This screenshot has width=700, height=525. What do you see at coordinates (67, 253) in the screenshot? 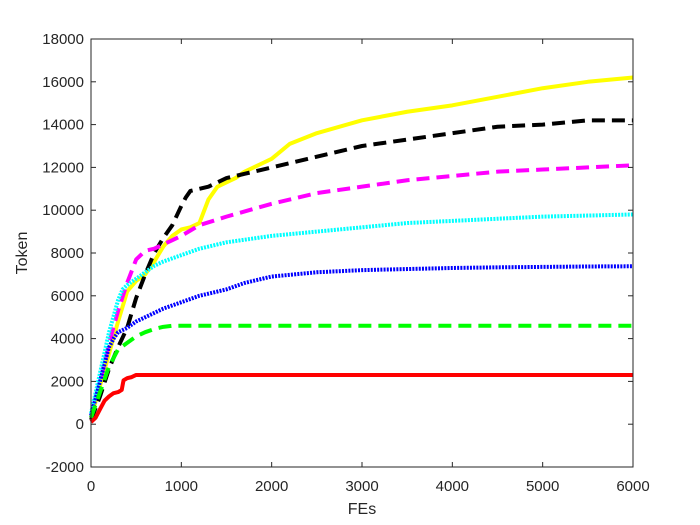
I see `y-tick-label: 8000` at bounding box center [67, 253].